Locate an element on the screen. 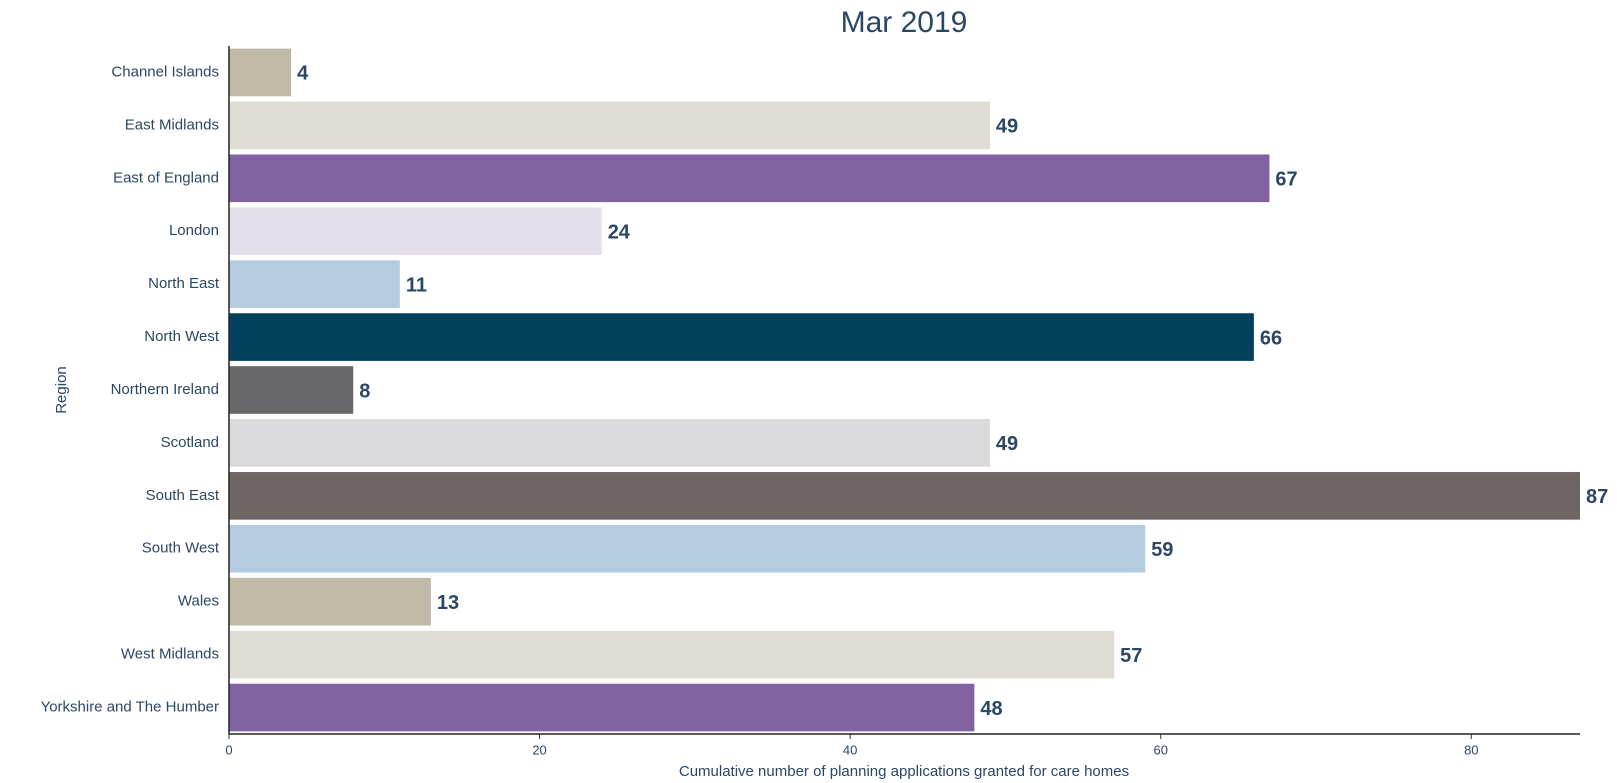 This screenshot has width=1617, height=783. x-tick-label: 0 is located at coordinates (228, 749).